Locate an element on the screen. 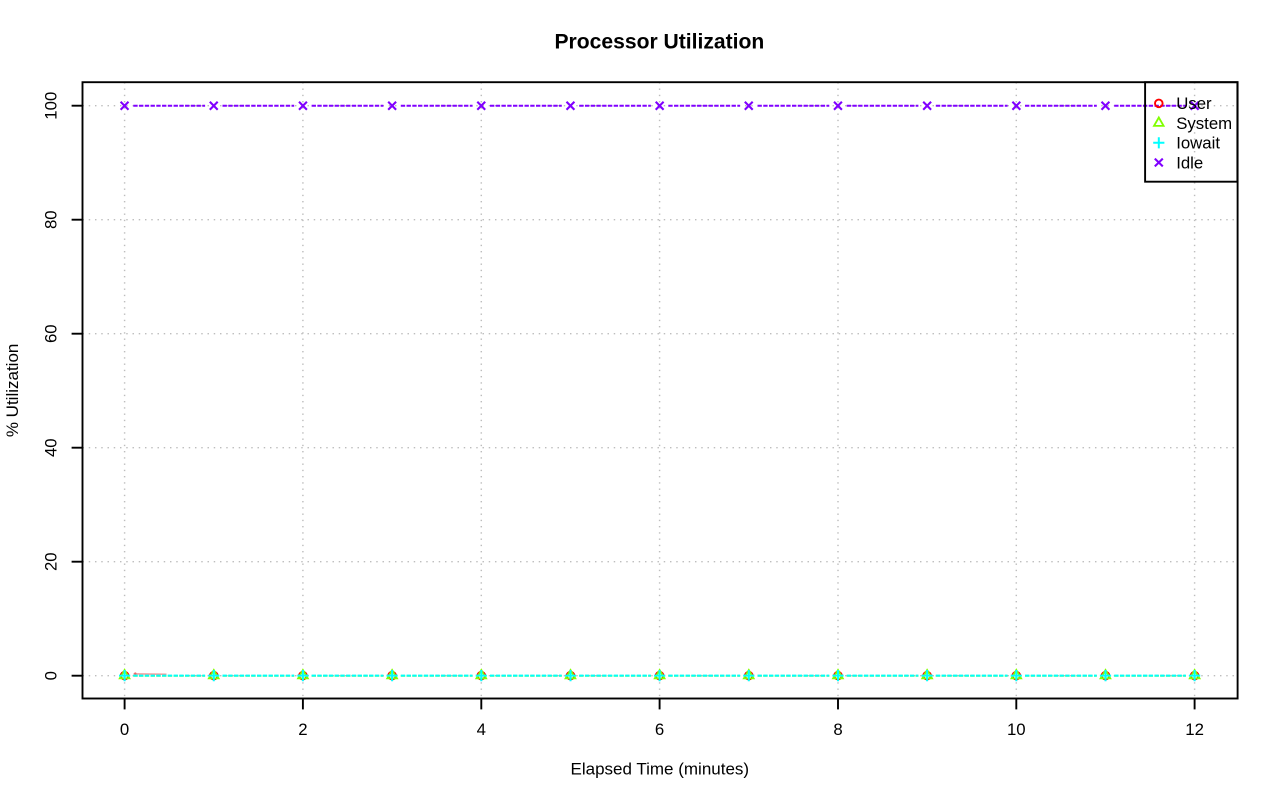 The height and width of the screenshot is (801, 1280). svg-text: 2 is located at coordinates (302, 729).